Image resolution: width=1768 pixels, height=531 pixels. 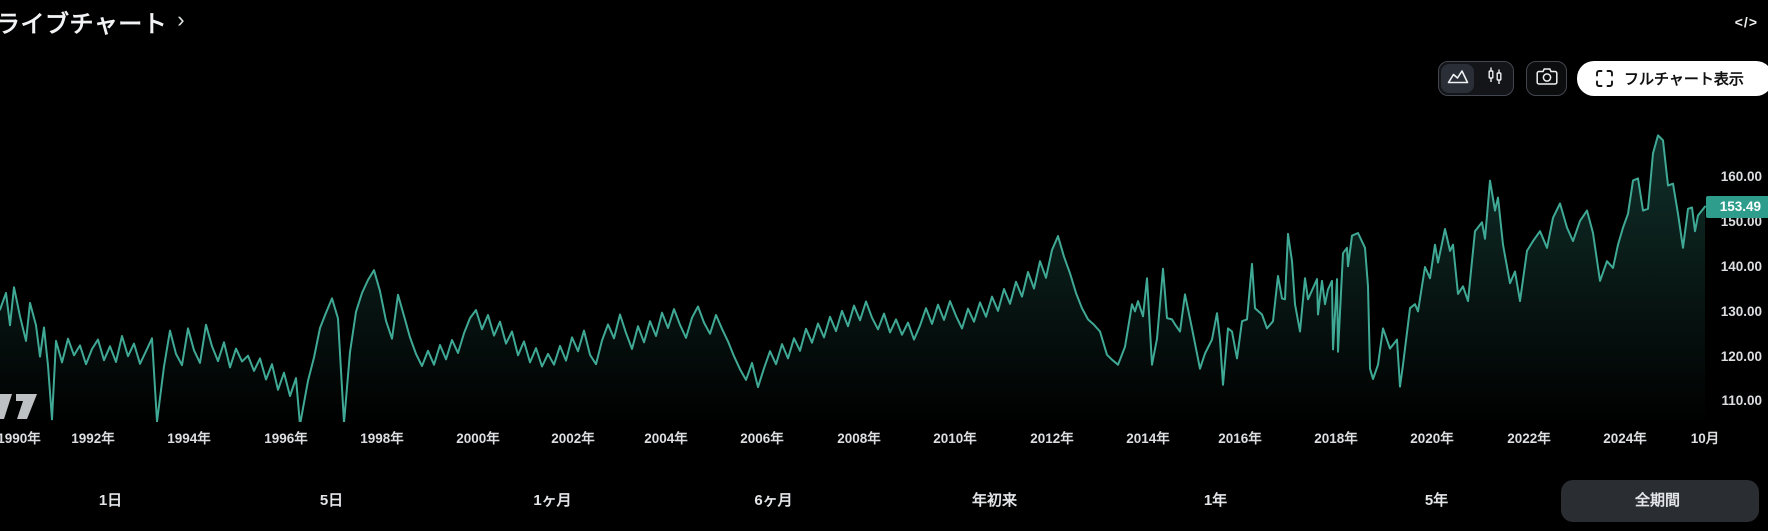 I want to click on range-button-label: 5日, so click(x=331, y=500).